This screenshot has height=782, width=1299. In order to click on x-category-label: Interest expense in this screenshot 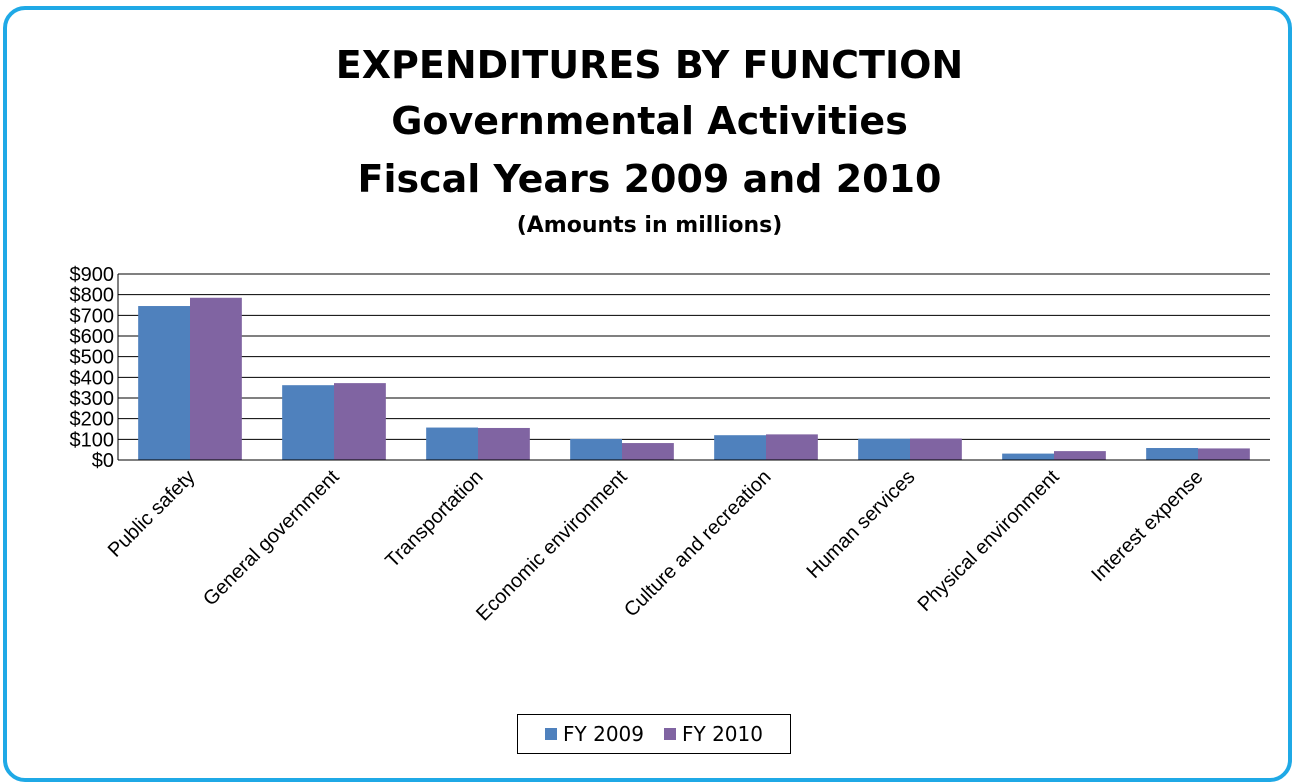, I will do `click(1147, 526)`.